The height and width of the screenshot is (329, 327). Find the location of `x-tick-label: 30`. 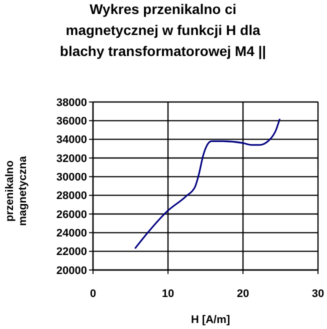

x-tick-label: 30 is located at coordinates (318, 294).